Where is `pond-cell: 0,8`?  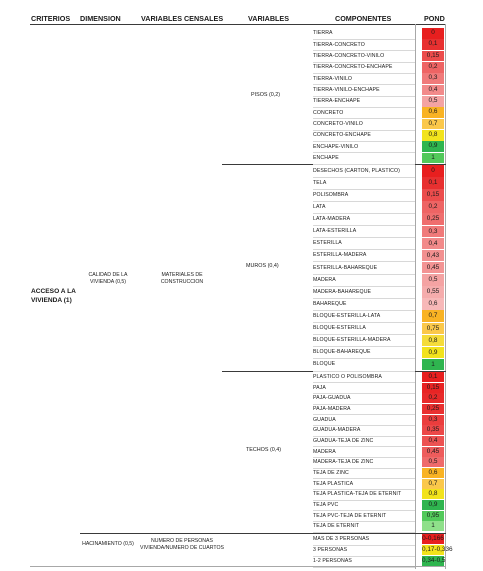
pond-cell: 0,8 is located at coordinates (433, 340).